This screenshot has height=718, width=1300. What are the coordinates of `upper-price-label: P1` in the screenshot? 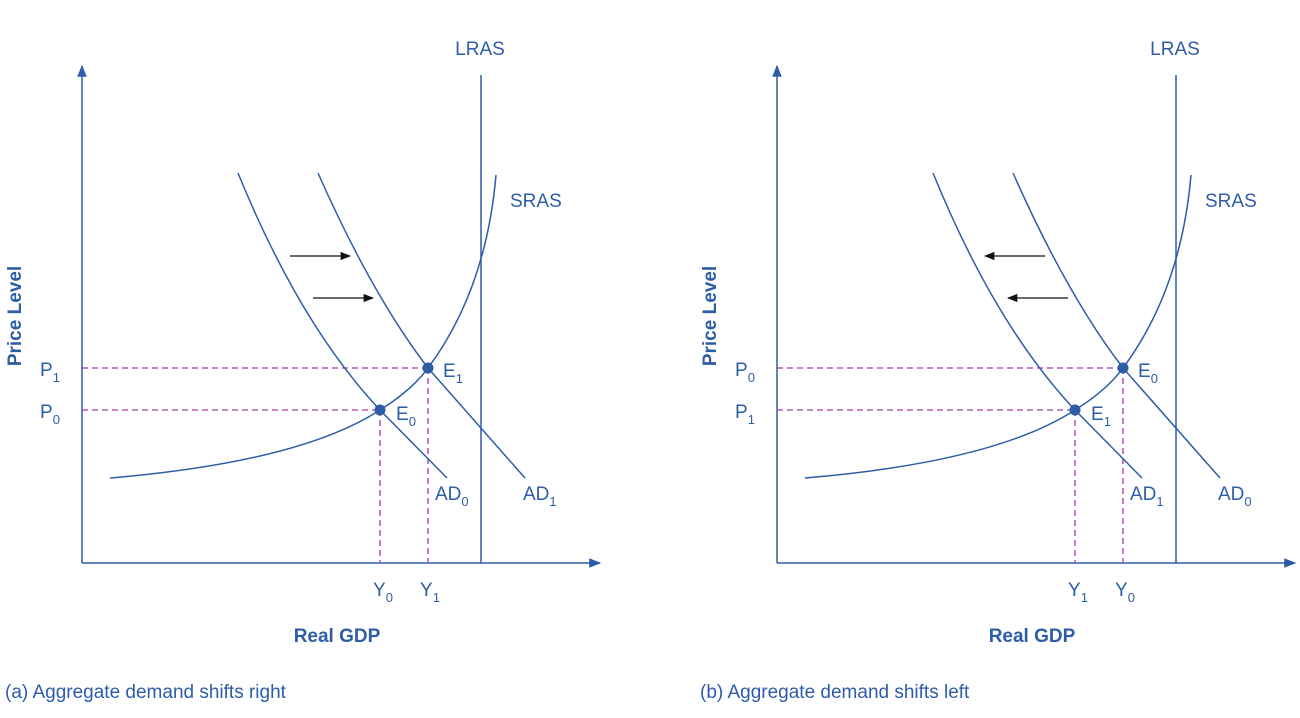 It's located at (50, 372).